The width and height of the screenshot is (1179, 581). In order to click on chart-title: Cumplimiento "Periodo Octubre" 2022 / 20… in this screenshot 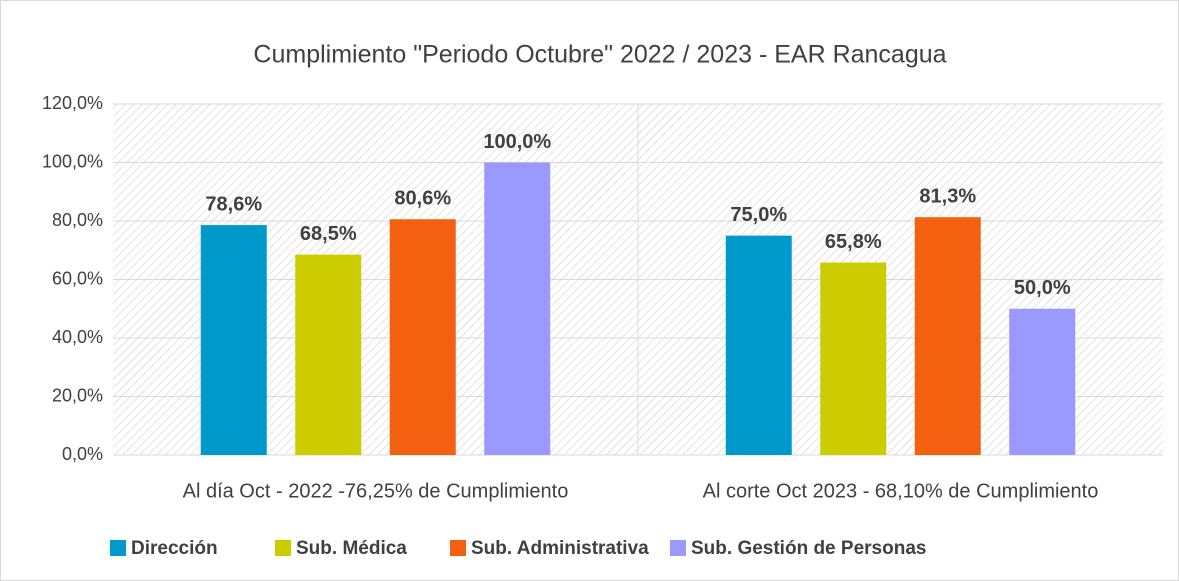, I will do `click(599, 55)`.